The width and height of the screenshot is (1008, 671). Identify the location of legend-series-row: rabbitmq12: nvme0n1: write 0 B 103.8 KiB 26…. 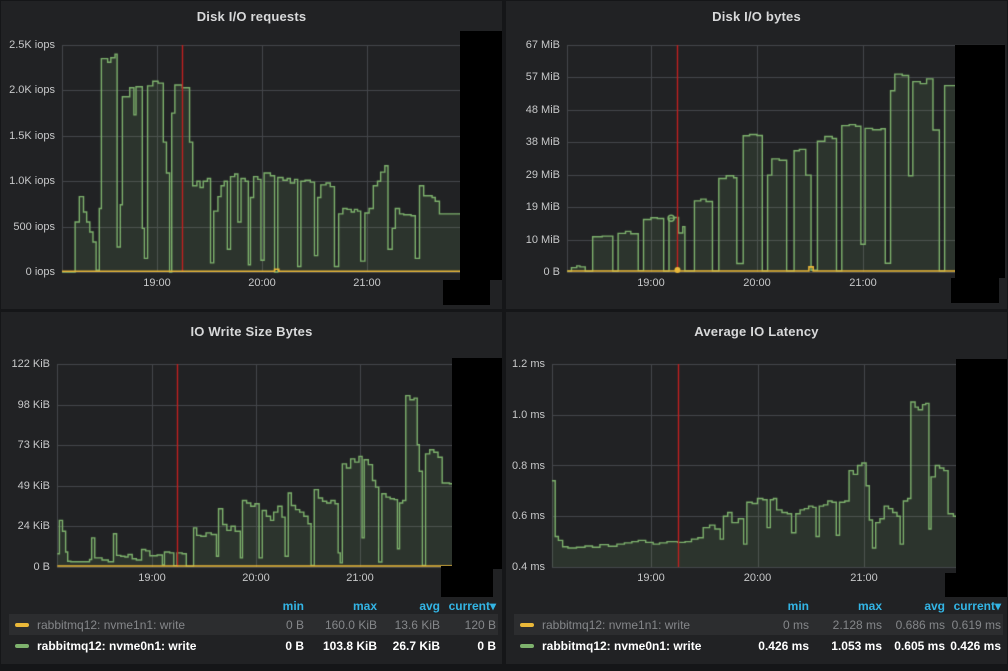
(253, 645).